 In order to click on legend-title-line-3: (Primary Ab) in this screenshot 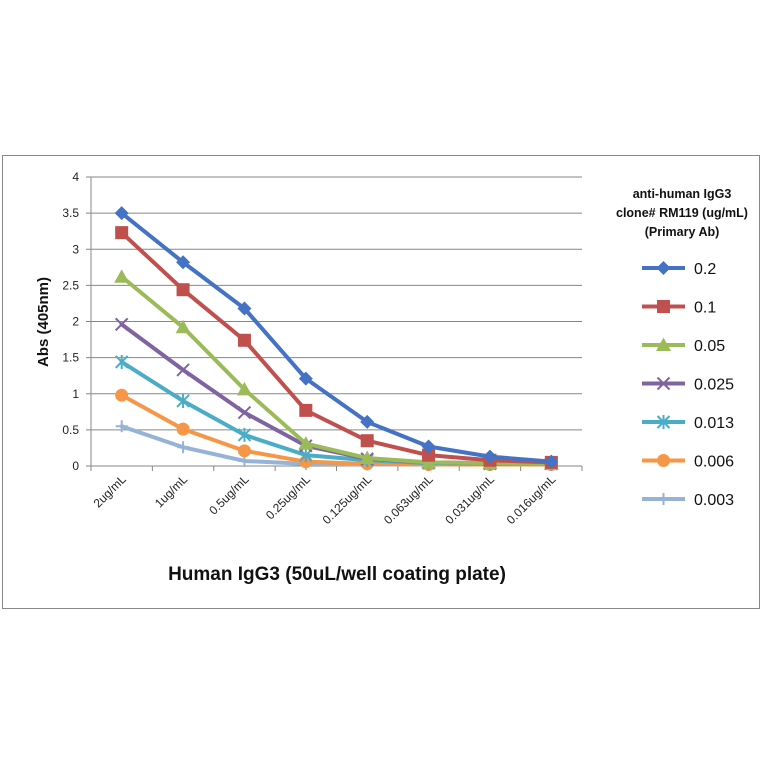, I will do `click(682, 232)`.